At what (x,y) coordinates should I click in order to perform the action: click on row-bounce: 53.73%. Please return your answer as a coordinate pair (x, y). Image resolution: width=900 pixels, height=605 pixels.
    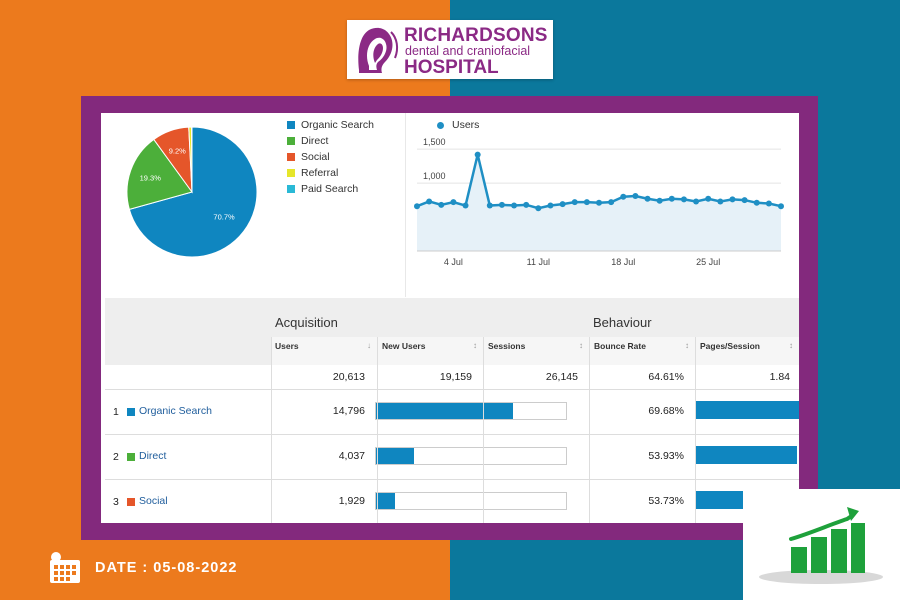
    Looking at the image, I should click on (637, 501).